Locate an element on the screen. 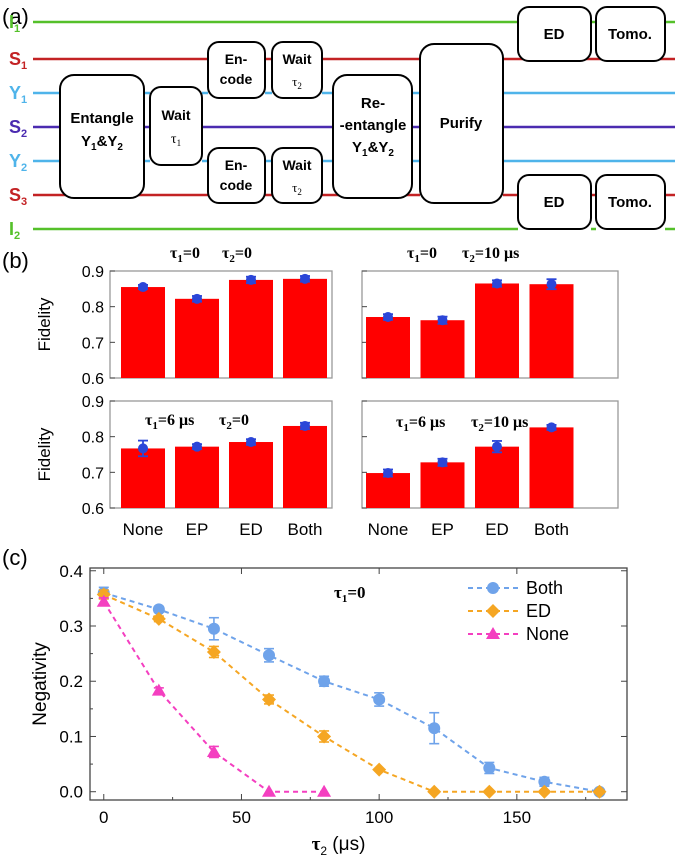  line-label-S1: S1 is located at coordinates (18, 60).